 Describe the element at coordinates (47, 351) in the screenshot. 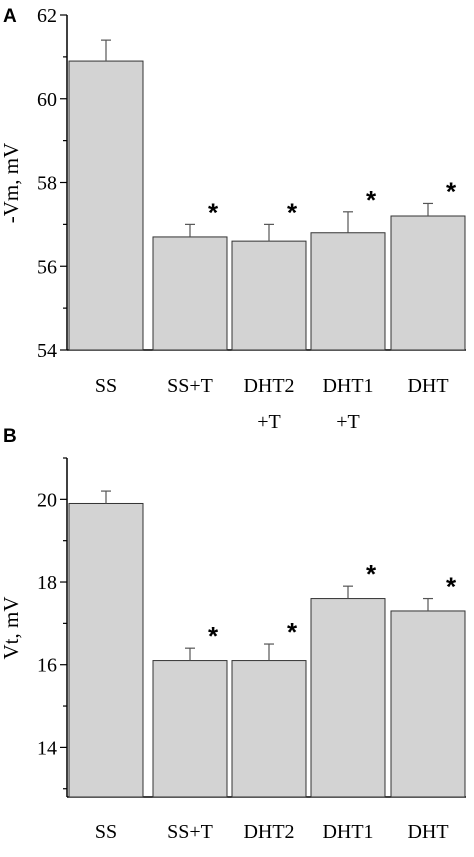

I see `y-tick-label: 54` at that location.